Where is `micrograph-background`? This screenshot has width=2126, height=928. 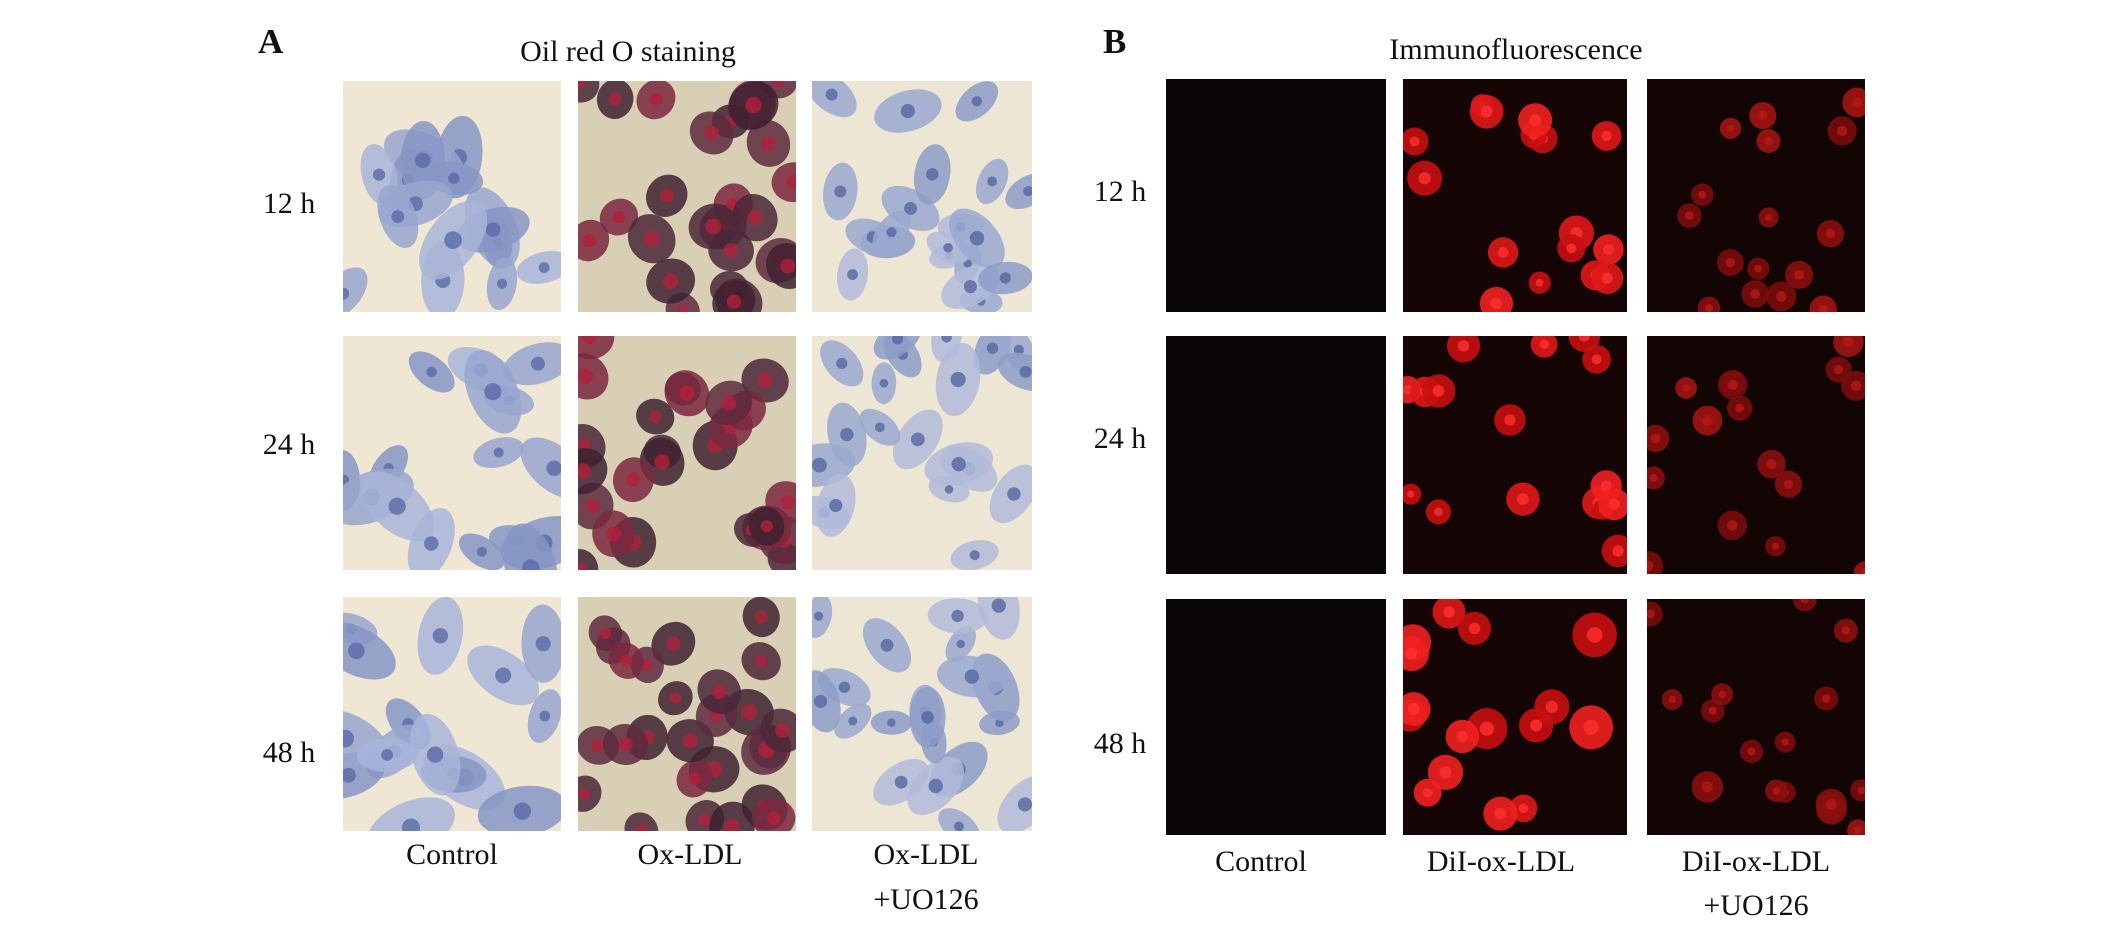 micrograph-background is located at coordinates (1276, 455).